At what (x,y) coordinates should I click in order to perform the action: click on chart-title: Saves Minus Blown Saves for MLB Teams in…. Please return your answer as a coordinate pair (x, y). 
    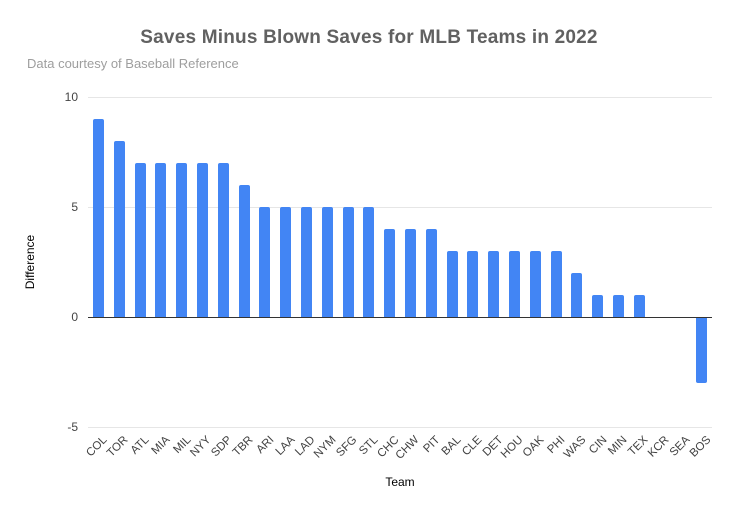
    Looking at the image, I should click on (369, 37).